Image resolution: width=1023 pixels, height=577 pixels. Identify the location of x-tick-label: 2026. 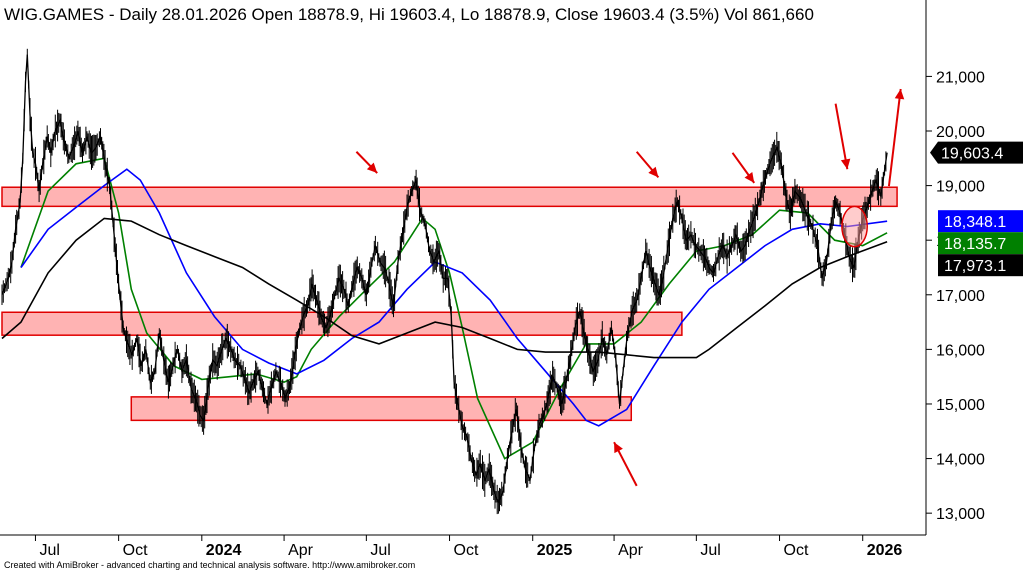
(885, 550).